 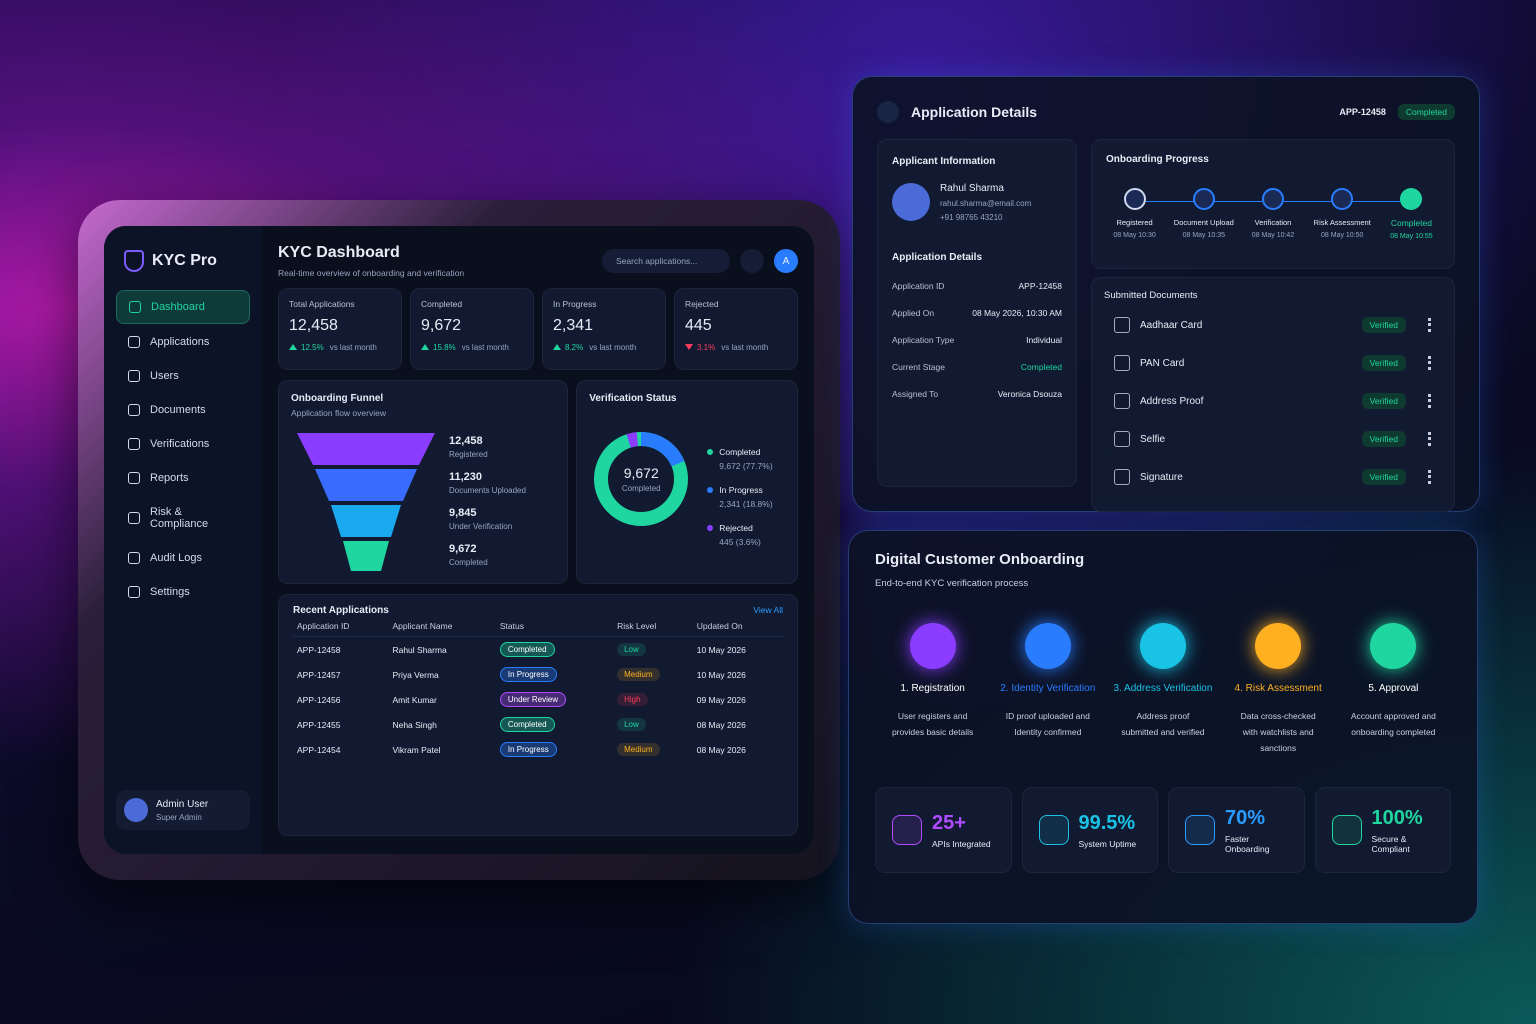 I want to click on step-node, so click(x=1203, y=199).